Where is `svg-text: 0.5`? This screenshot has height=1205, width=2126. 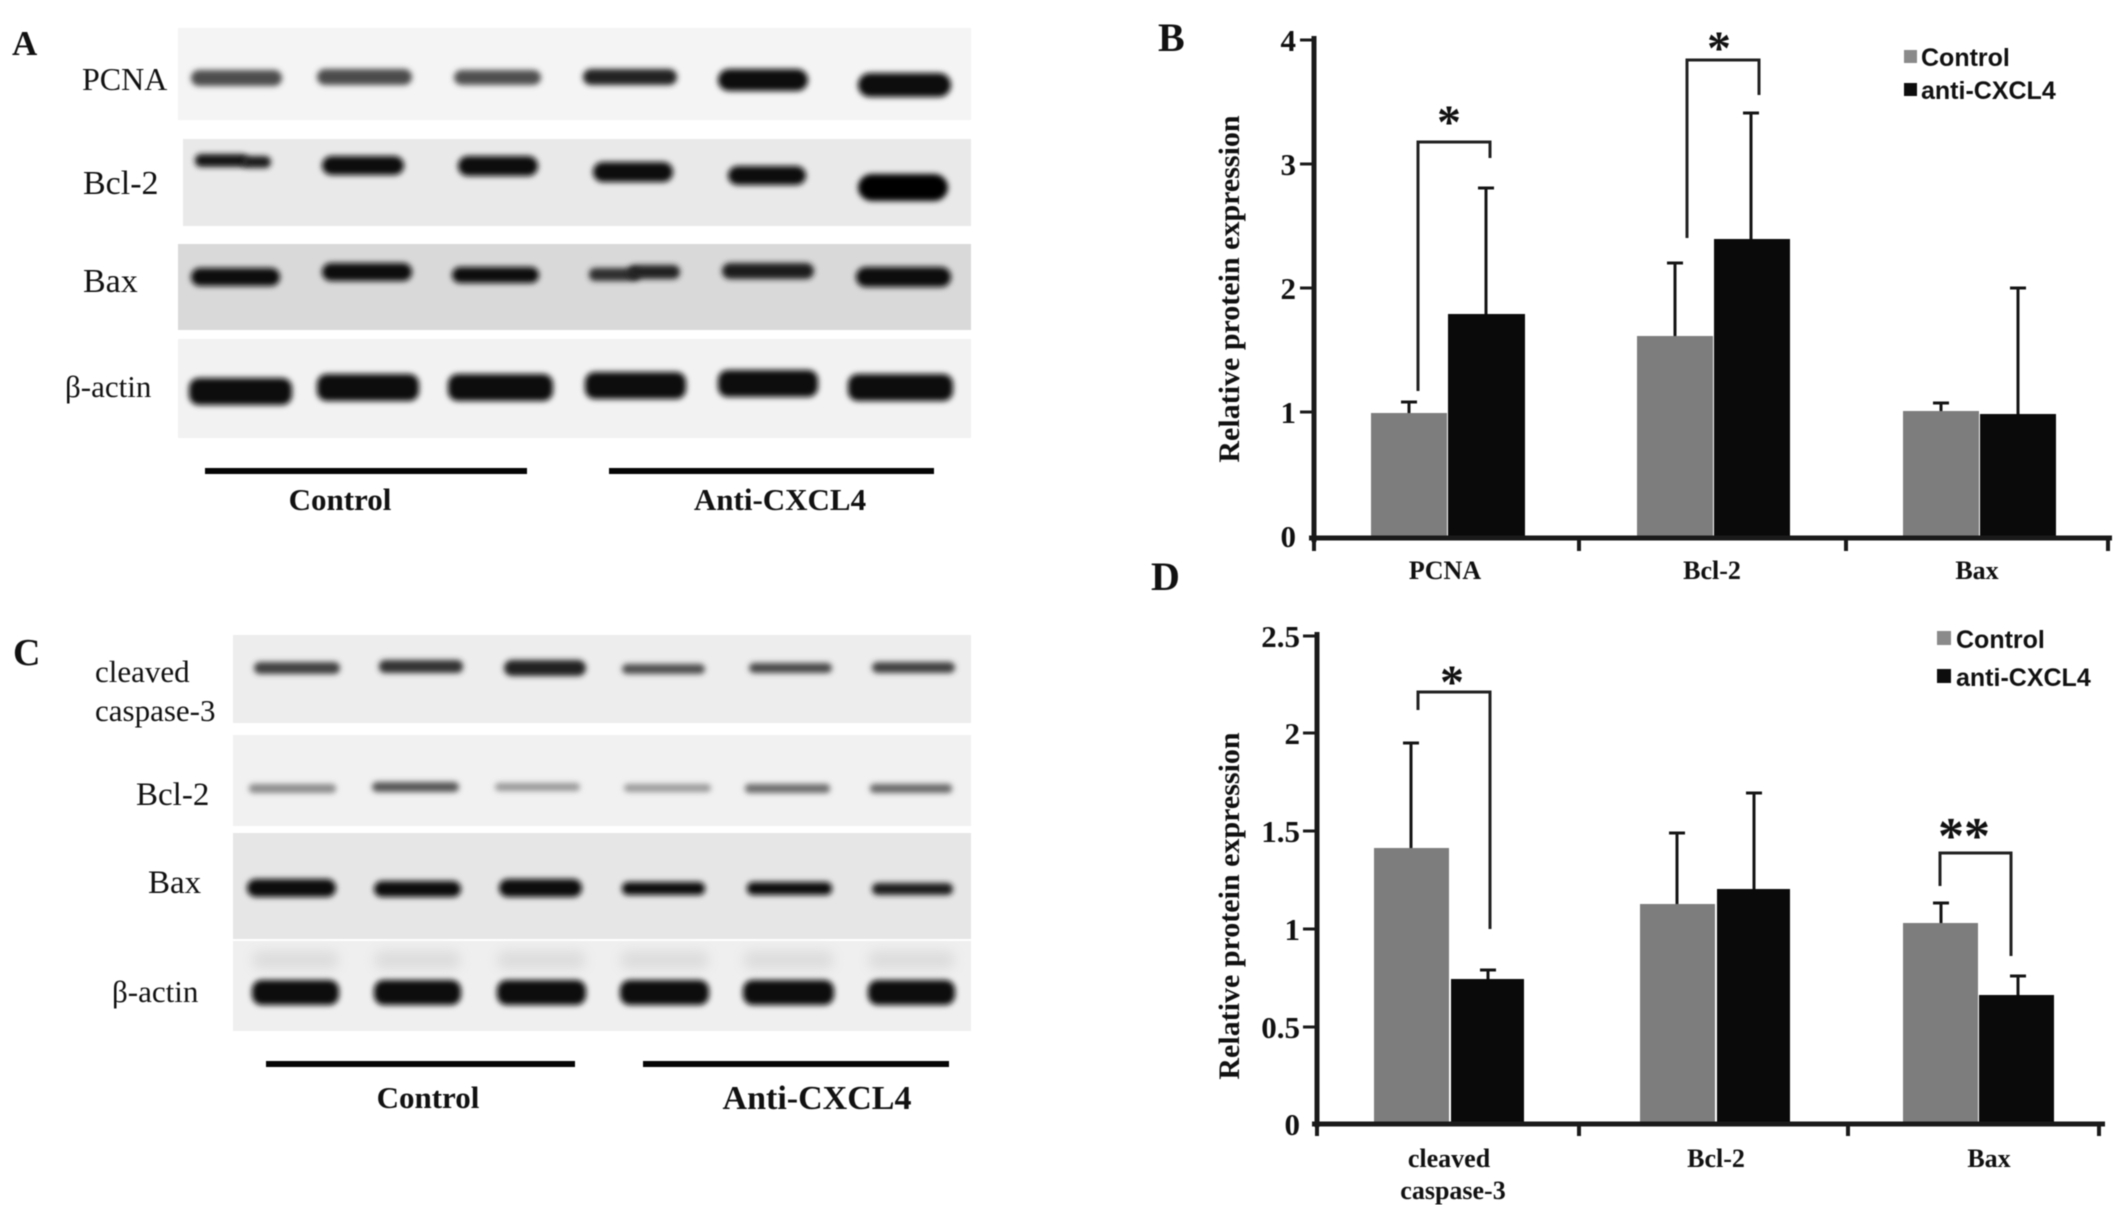 svg-text: 0.5 is located at coordinates (1280, 1027).